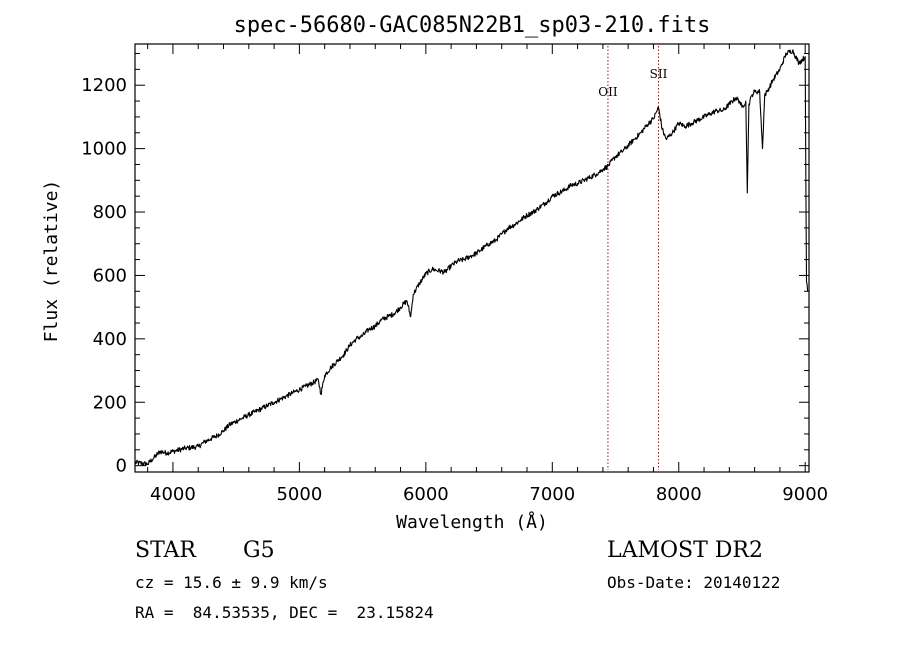 The height and width of the screenshot is (649, 900). What do you see at coordinates (694, 582) in the screenshot?
I see `observation-date: Obs-Date: 20140122` at bounding box center [694, 582].